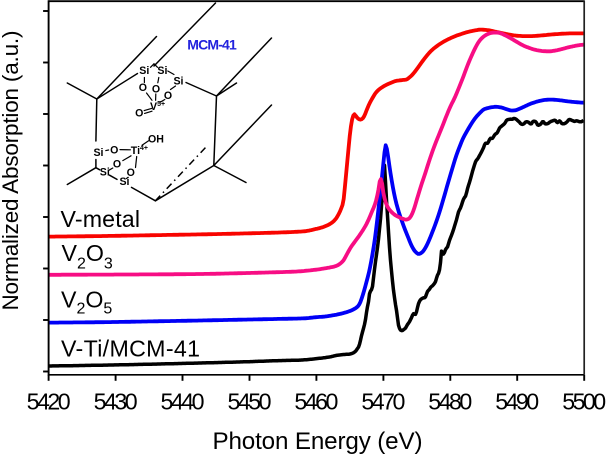 The height and width of the screenshot is (460, 607). What do you see at coordinates (116, 402) in the screenshot?
I see `svg-text: 5430` at bounding box center [116, 402].